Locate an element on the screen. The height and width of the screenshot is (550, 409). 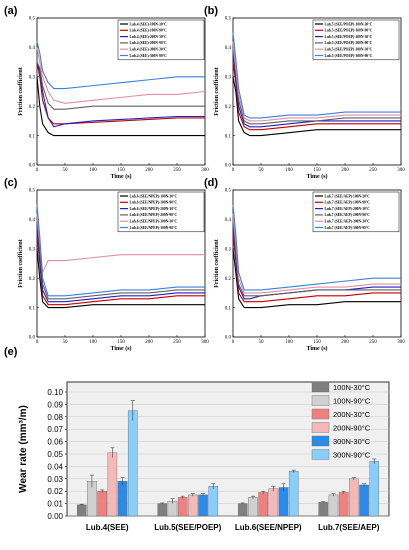
legend-entry: Lub.4 (SEE)-100N-90°C is located at coordinates (149, 31).